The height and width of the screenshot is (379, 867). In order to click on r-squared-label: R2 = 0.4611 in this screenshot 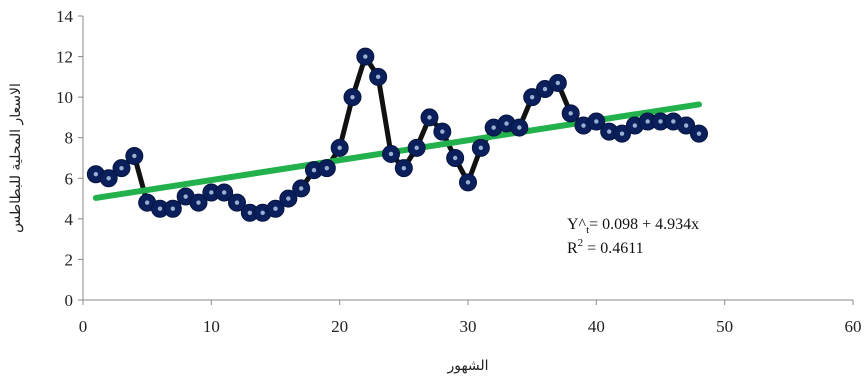, I will do `click(605, 247)`.